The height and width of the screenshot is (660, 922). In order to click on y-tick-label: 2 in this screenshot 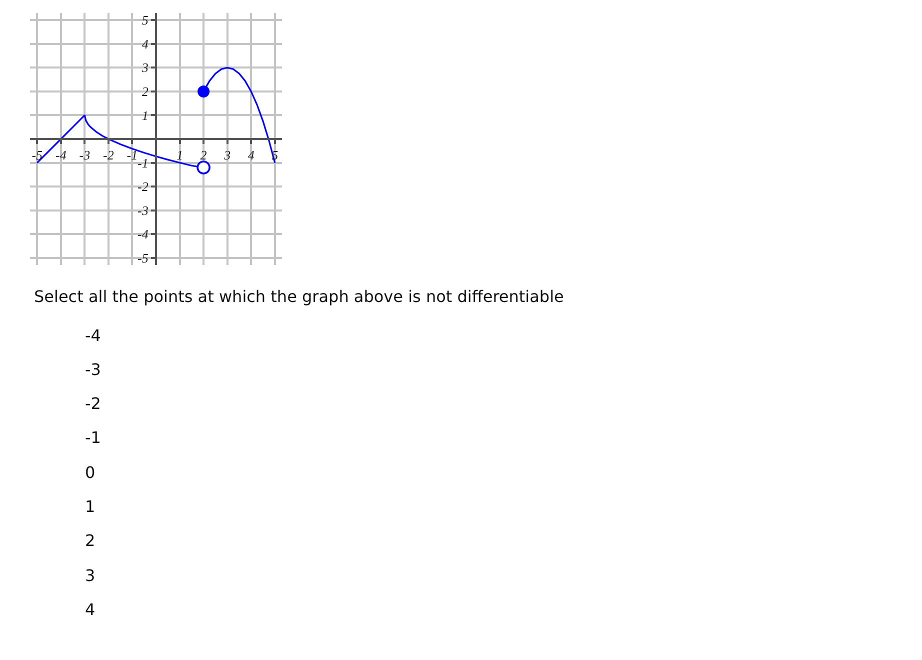, I will do `click(145, 91)`.